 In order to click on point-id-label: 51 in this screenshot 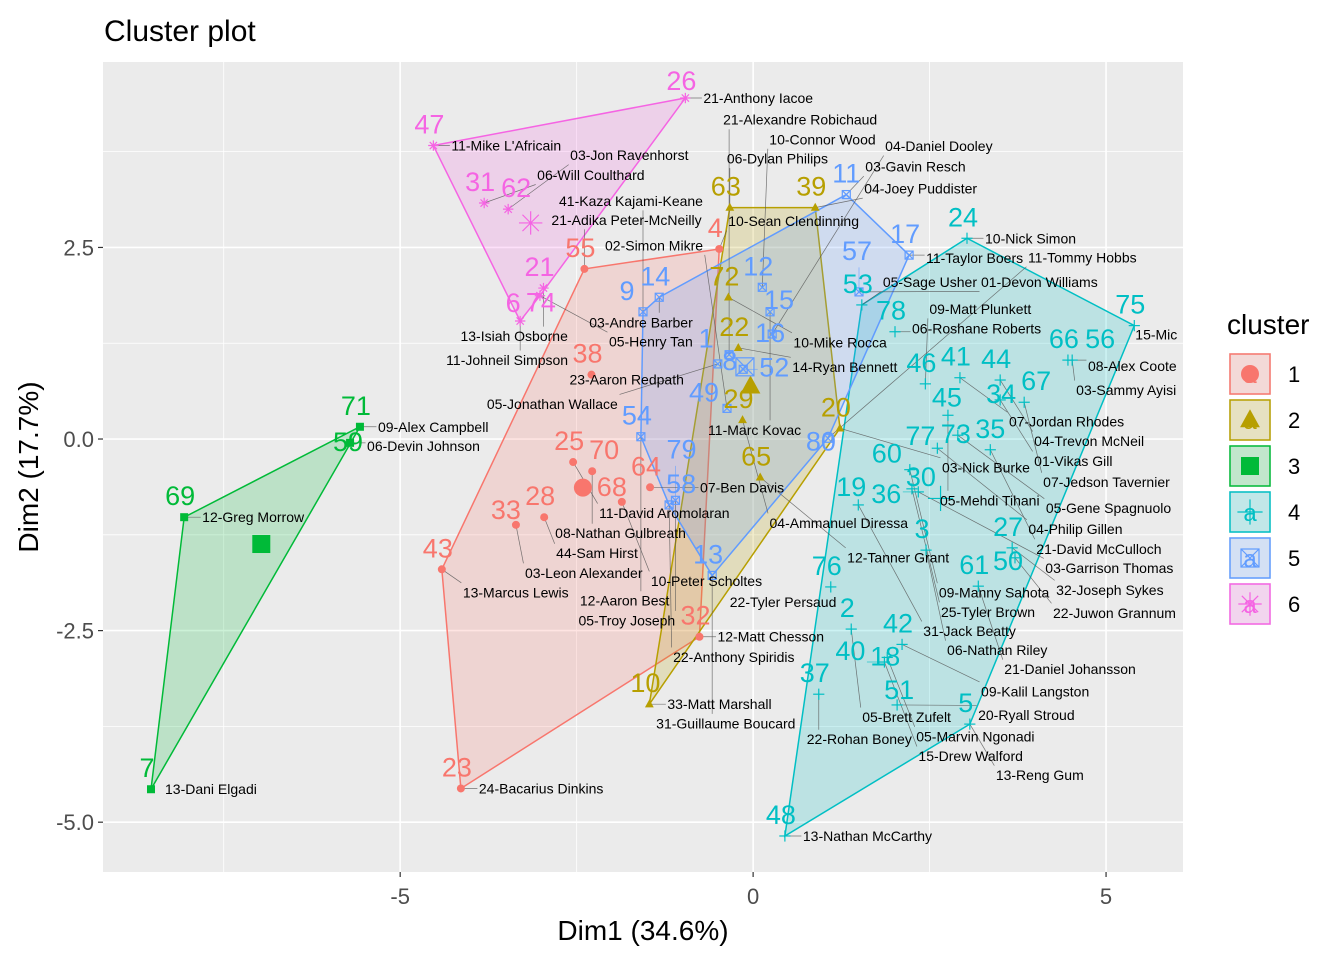, I will do `click(899, 690)`.